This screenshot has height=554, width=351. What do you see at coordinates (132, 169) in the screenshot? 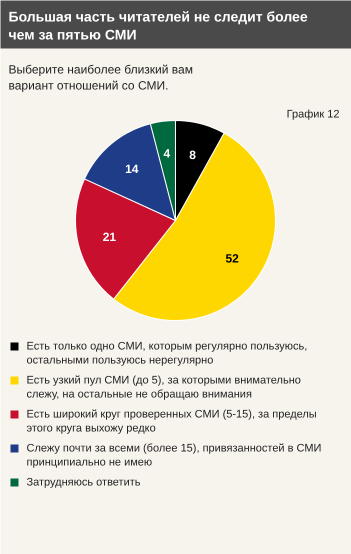
I see `data-label: 14` at bounding box center [132, 169].